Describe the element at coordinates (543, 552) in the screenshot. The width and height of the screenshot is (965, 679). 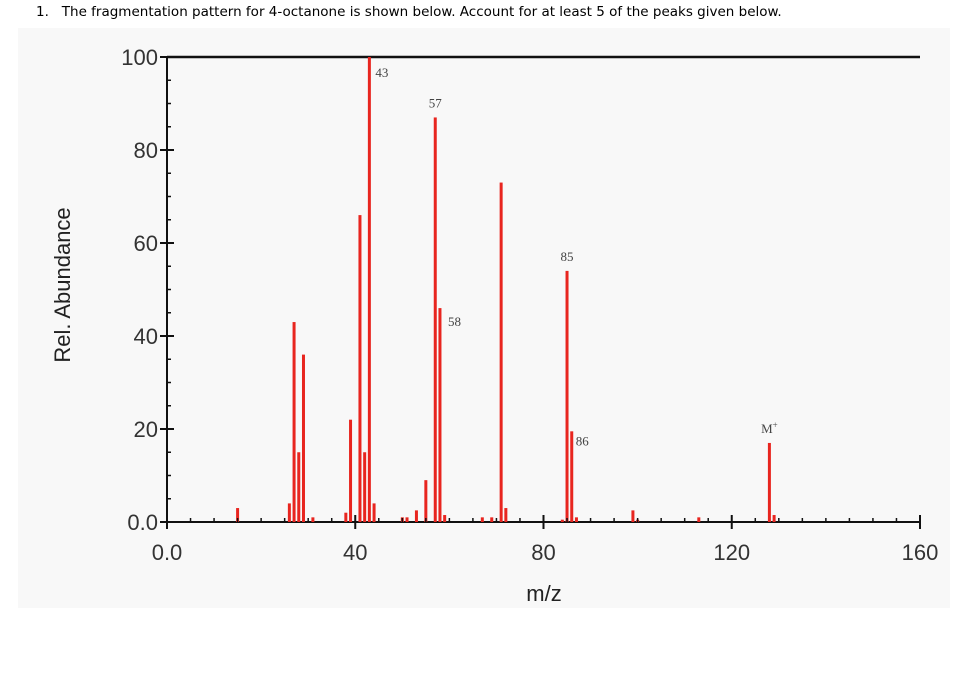
I see `x-tick-label: 80` at that location.